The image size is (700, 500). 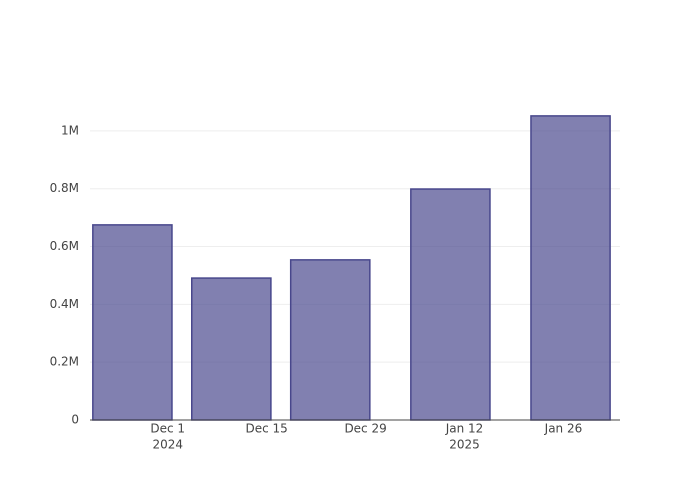 I want to click on y-tick-label: 0.2M, so click(x=64, y=362).